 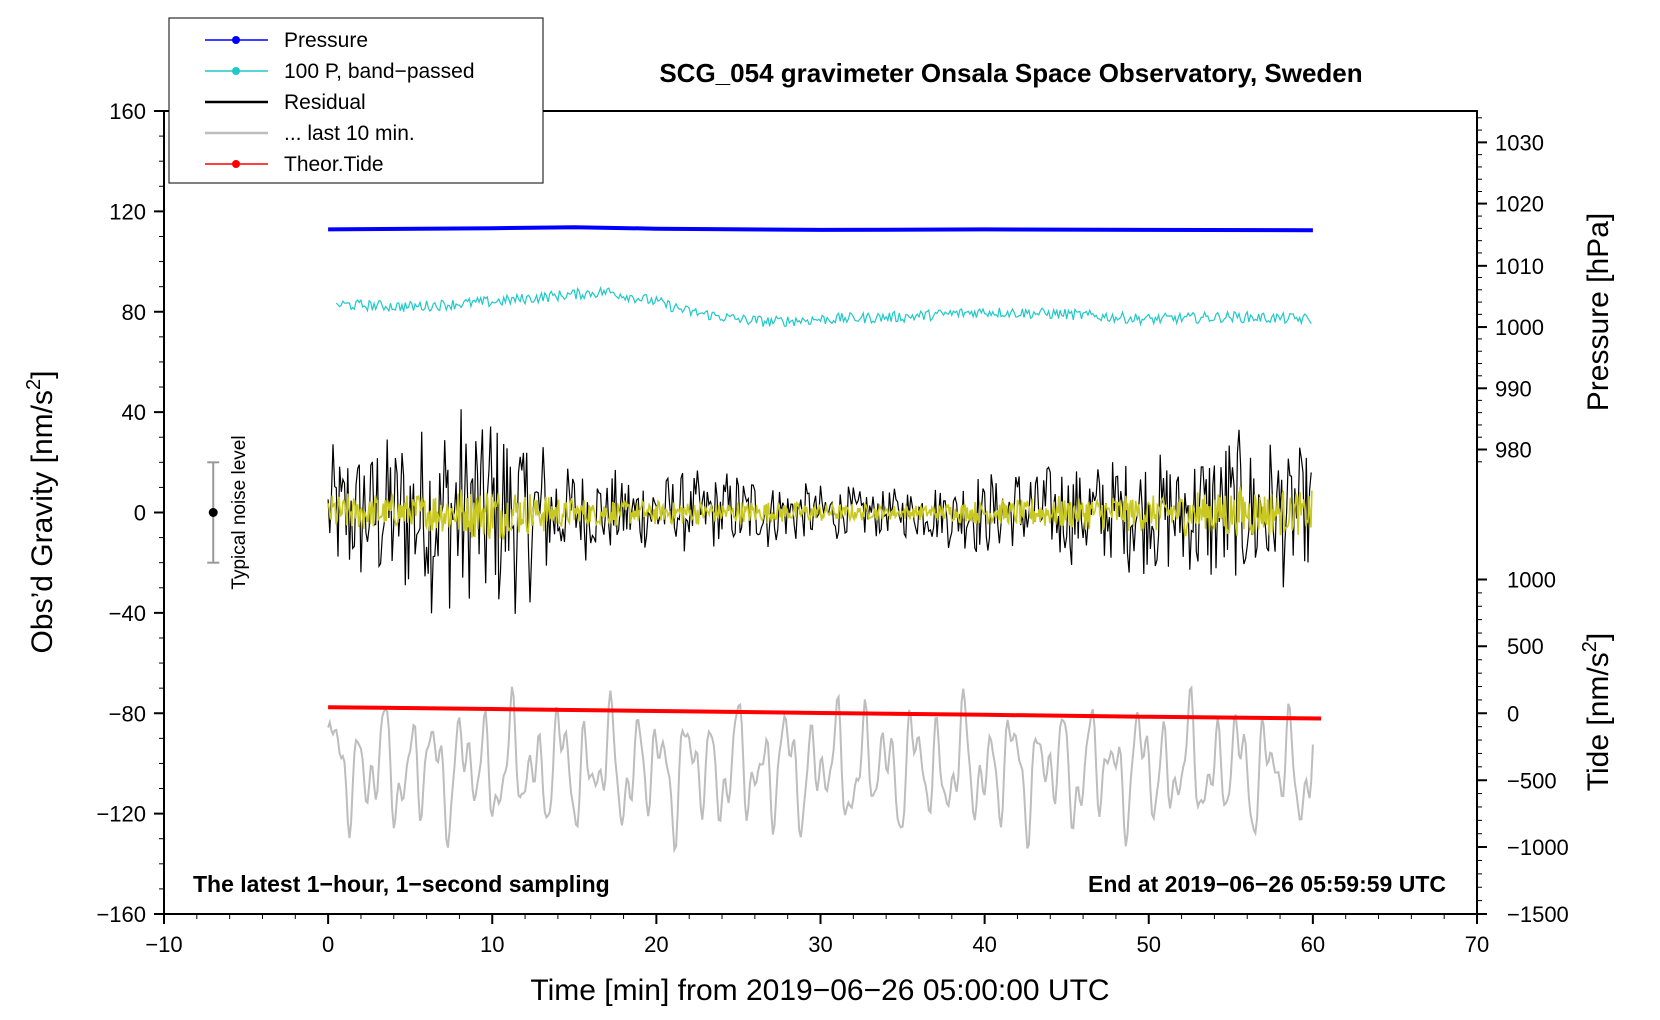 What do you see at coordinates (1598, 312) in the screenshot?
I see `y-axis-pressure-title: Pressure [hPa]` at bounding box center [1598, 312].